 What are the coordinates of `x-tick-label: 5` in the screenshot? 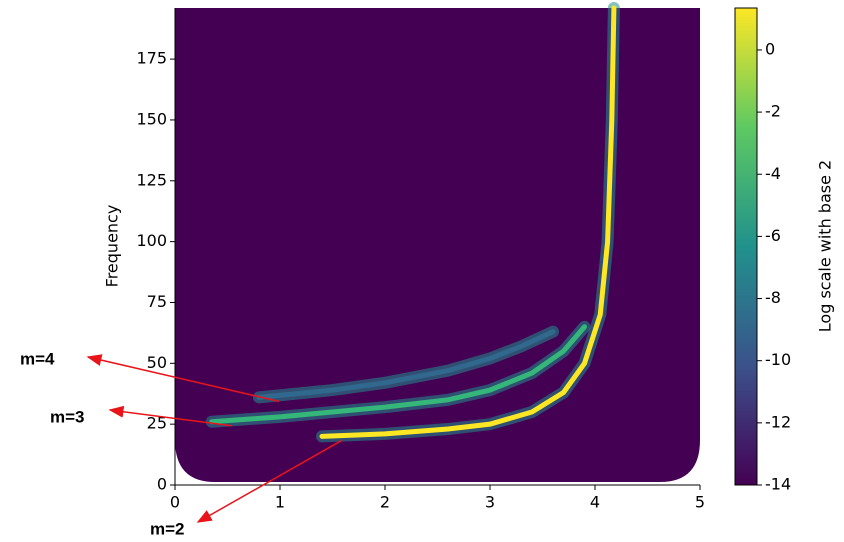 It's located at (700, 502).